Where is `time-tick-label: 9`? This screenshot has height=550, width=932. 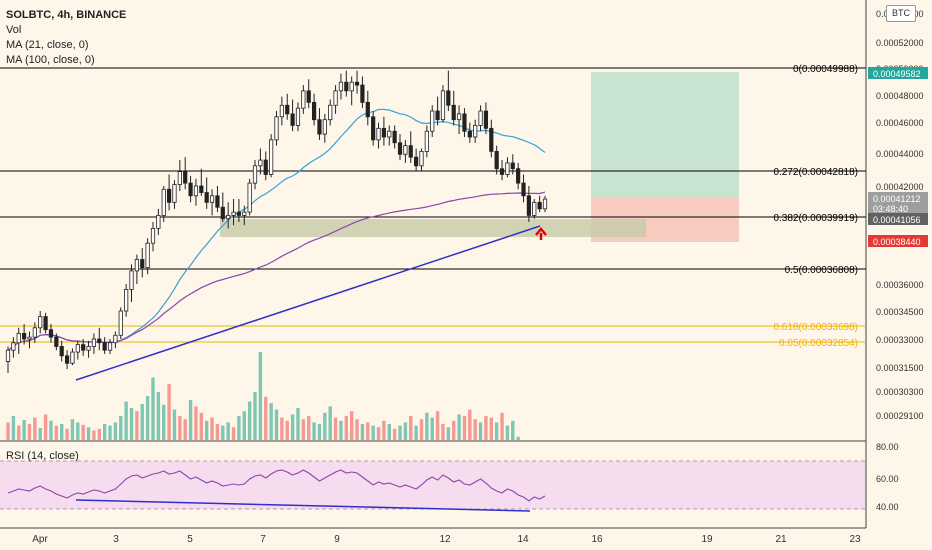
time-tick-label: 9 is located at coordinates (337, 539).